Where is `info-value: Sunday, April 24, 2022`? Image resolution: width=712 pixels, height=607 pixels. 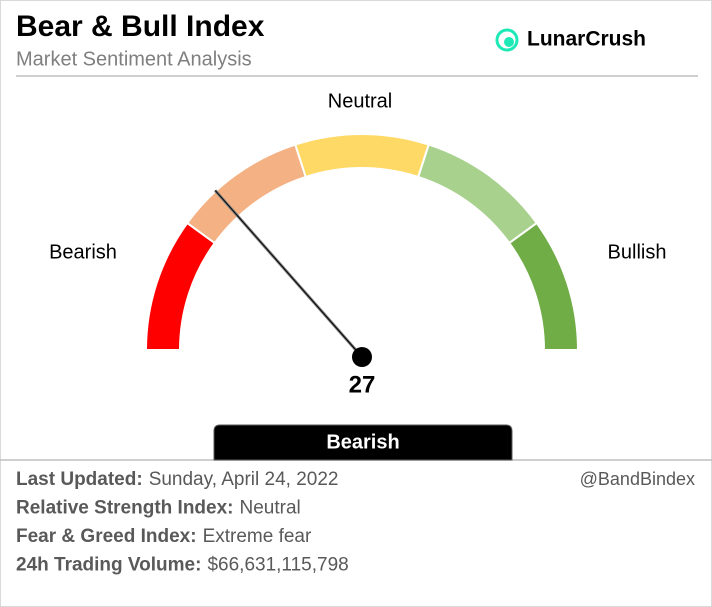 info-value: Sunday, April 24, 2022 is located at coordinates (244, 479).